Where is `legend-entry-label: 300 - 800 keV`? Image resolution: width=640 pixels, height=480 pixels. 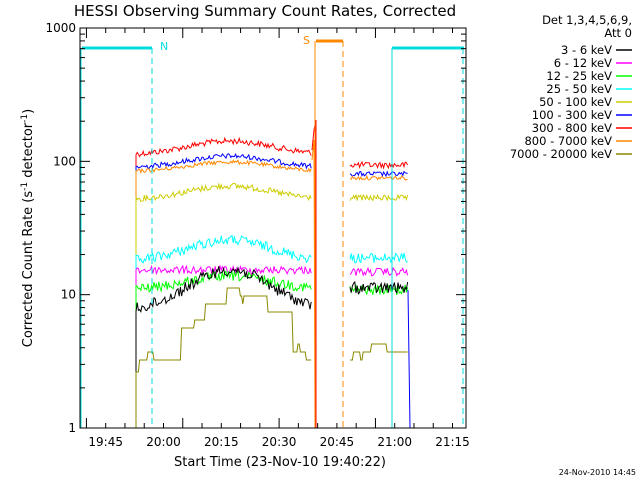 legend-entry-label: 300 - 800 keV is located at coordinates (572, 128).